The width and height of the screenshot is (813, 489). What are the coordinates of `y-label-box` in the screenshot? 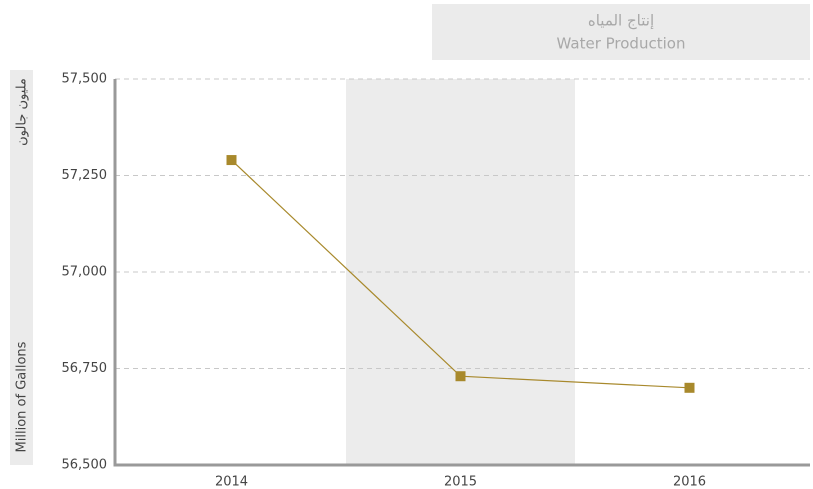 It's located at (21, 267).